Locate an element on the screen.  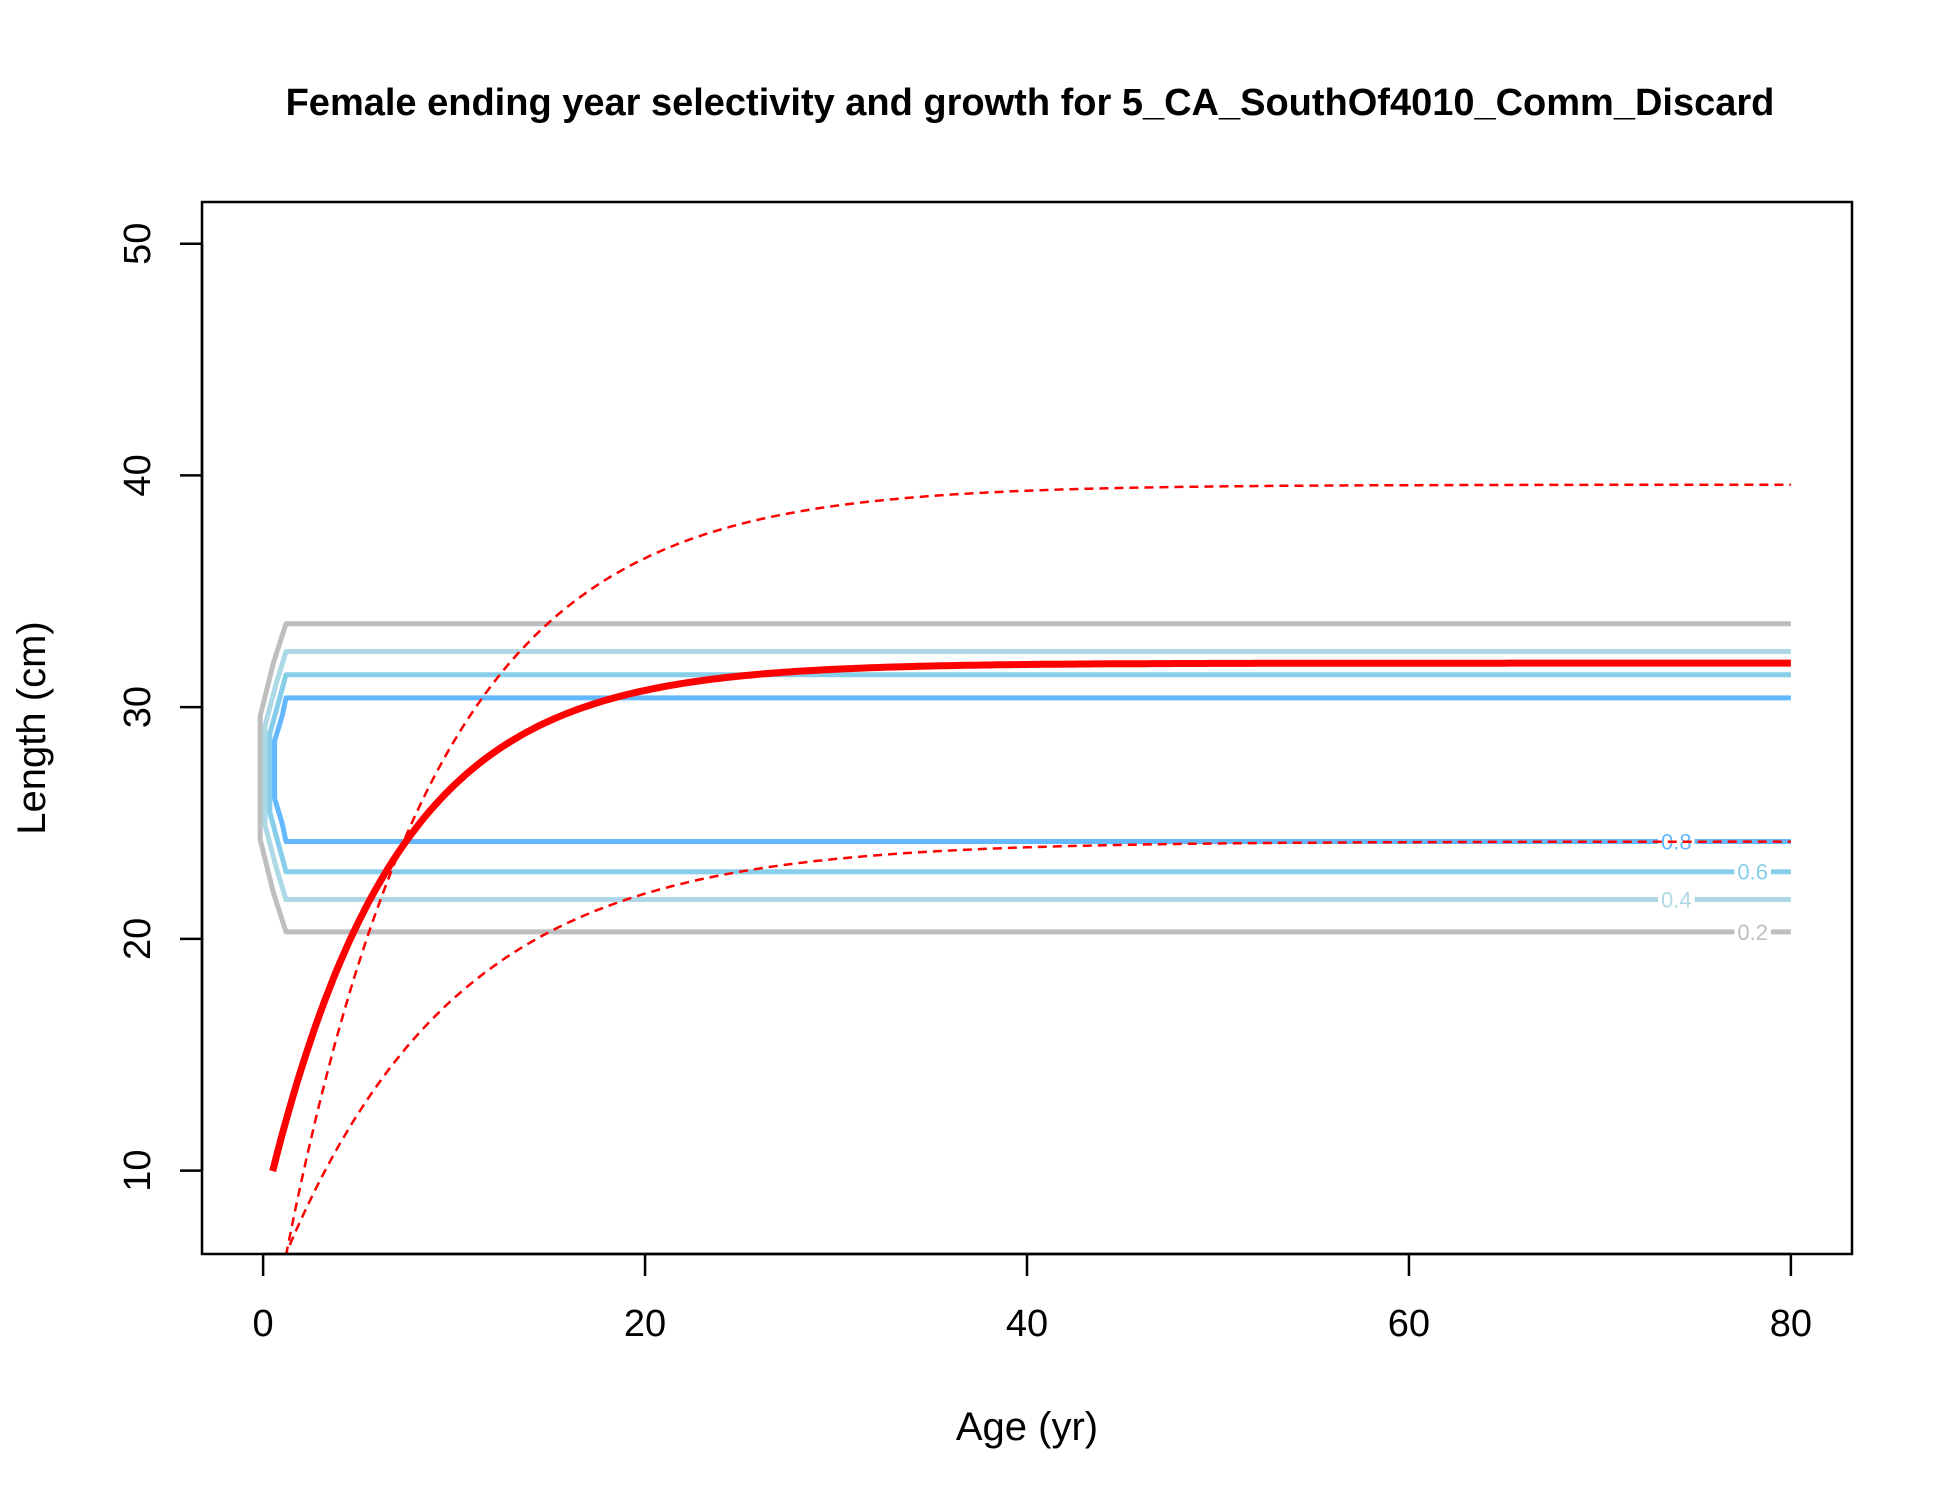
selectivity-contour-0.6 is located at coordinates (1029, 773).